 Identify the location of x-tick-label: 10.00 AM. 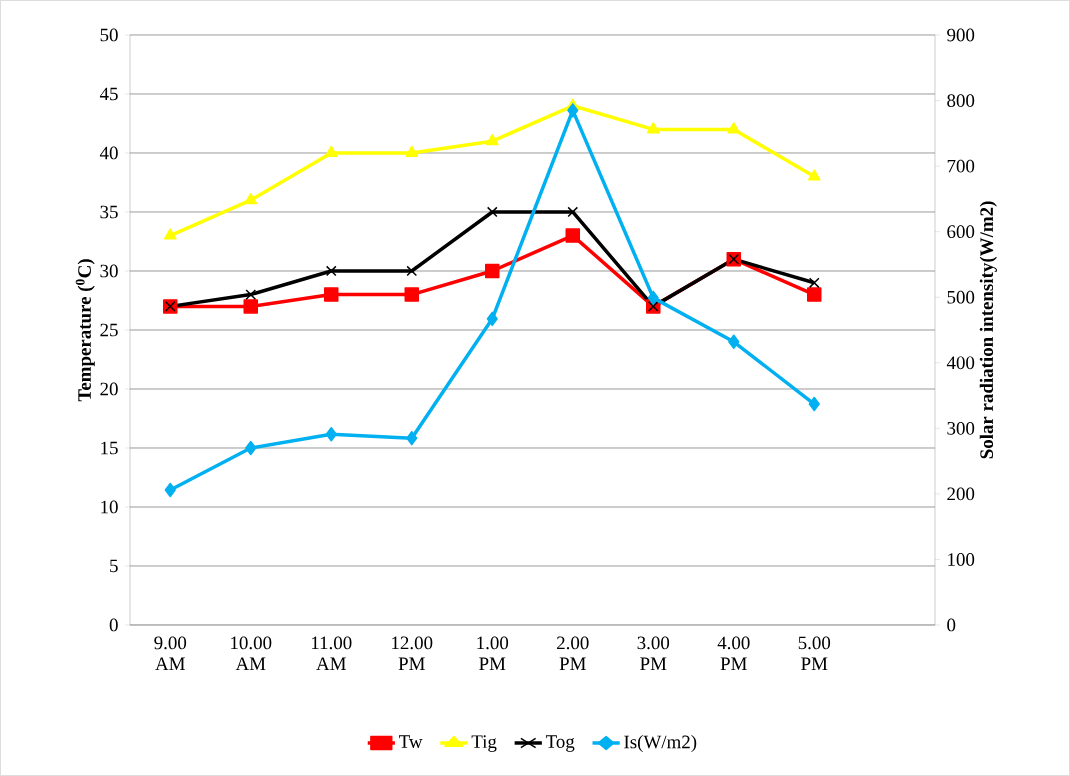
(251, 653).